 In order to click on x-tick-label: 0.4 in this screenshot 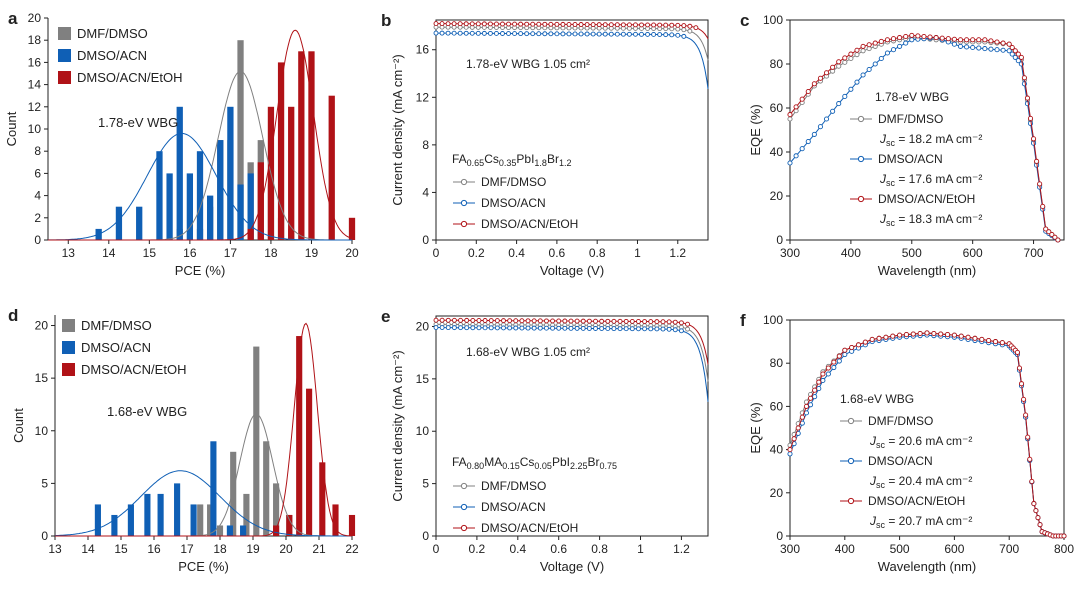, I will do `click(516, 253)`.